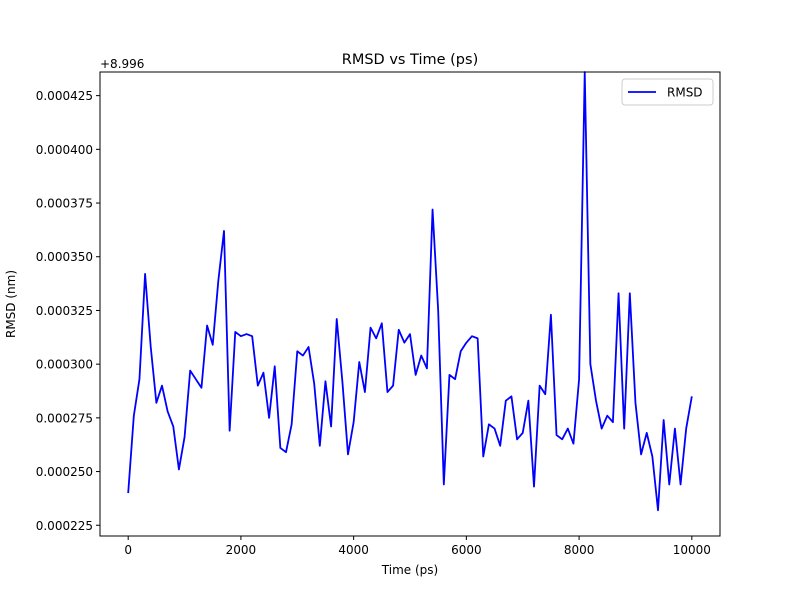 This screenshot has width=800, height=600. What do you see at coordinates (241, 550) in the screenshot?
I see `x-tick-label: 2000` at bounding box center [241, 550].